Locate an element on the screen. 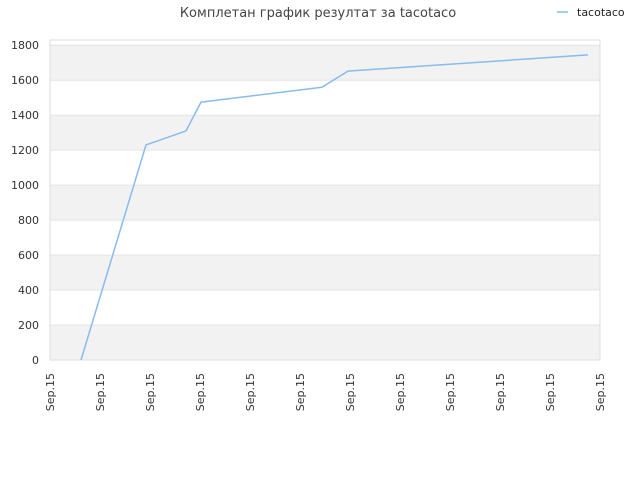  y-tick-label: 0 is located at coordinates (35, 360).